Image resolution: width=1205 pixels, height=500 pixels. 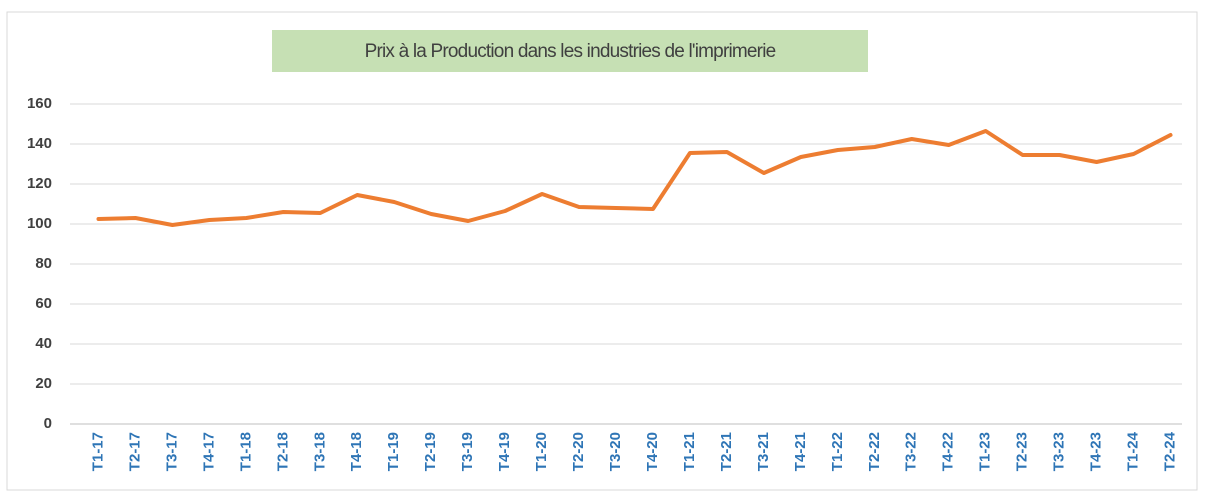 I want to click on x-tick-label: T3-23, so click(x=1059, y=451).